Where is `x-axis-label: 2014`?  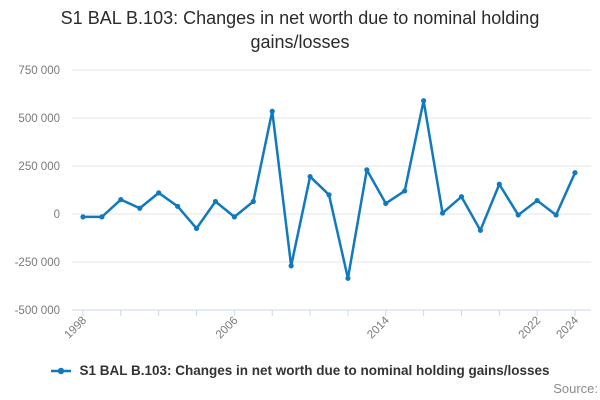 x-axis-label: 2014 is located at coordinates (378, 327).